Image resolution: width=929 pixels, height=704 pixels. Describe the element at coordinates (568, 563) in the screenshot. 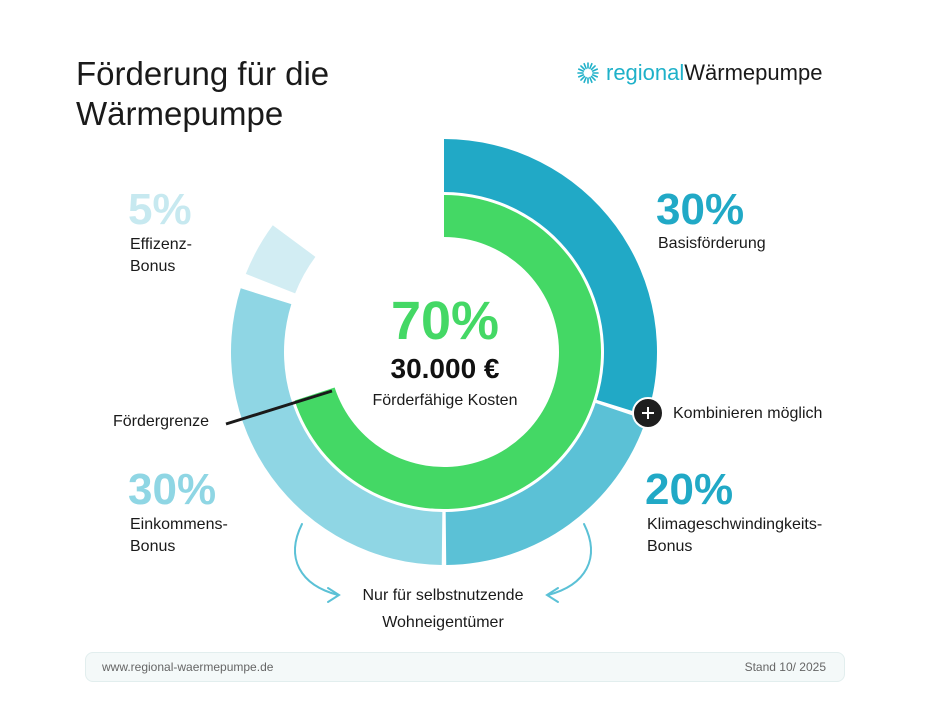

I see `curved-arrow-right-icon` at that location.